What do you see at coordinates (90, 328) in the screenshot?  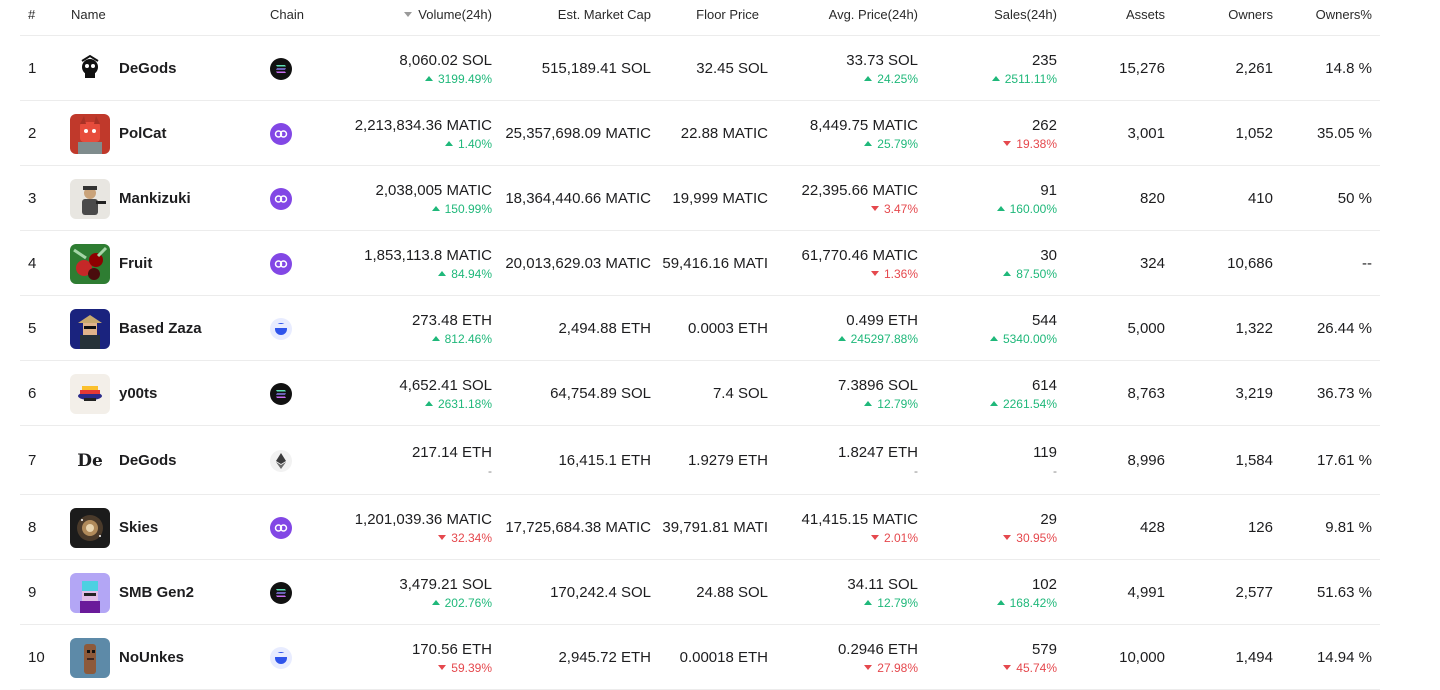 I see `based-zaza-avatar` at bounding box center [90, 328].